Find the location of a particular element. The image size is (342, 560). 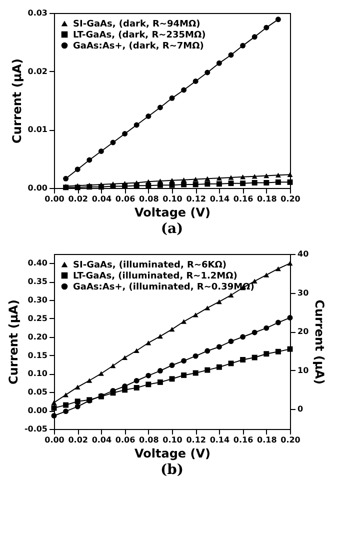

legend-label: LT-GaAs, (illuminated, R~1.2MΩ) is located at coordinates (155, 277).